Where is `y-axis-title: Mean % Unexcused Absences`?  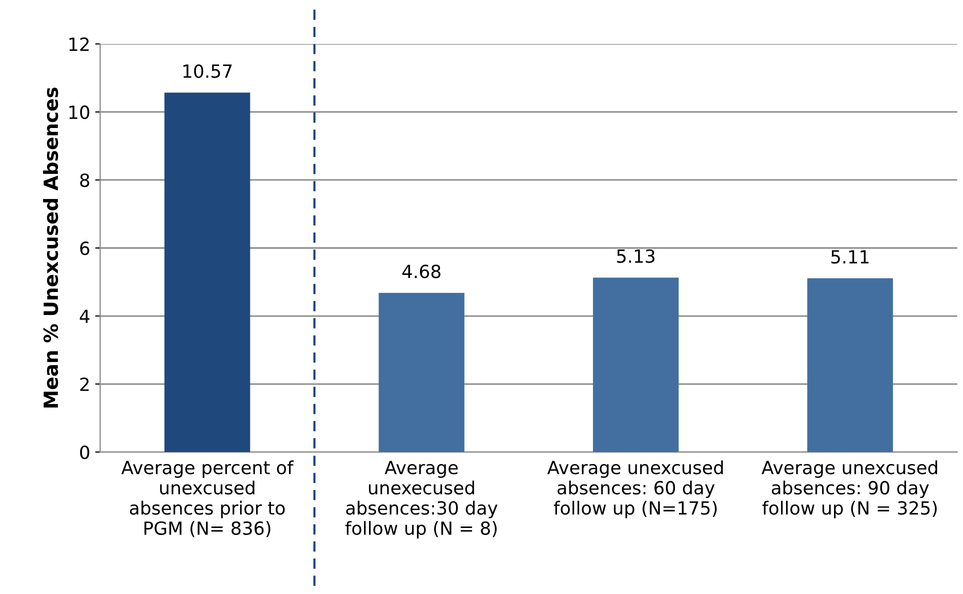 y-axis-title: Mean % Unexcused Absences is located at coordinates (50, 248).